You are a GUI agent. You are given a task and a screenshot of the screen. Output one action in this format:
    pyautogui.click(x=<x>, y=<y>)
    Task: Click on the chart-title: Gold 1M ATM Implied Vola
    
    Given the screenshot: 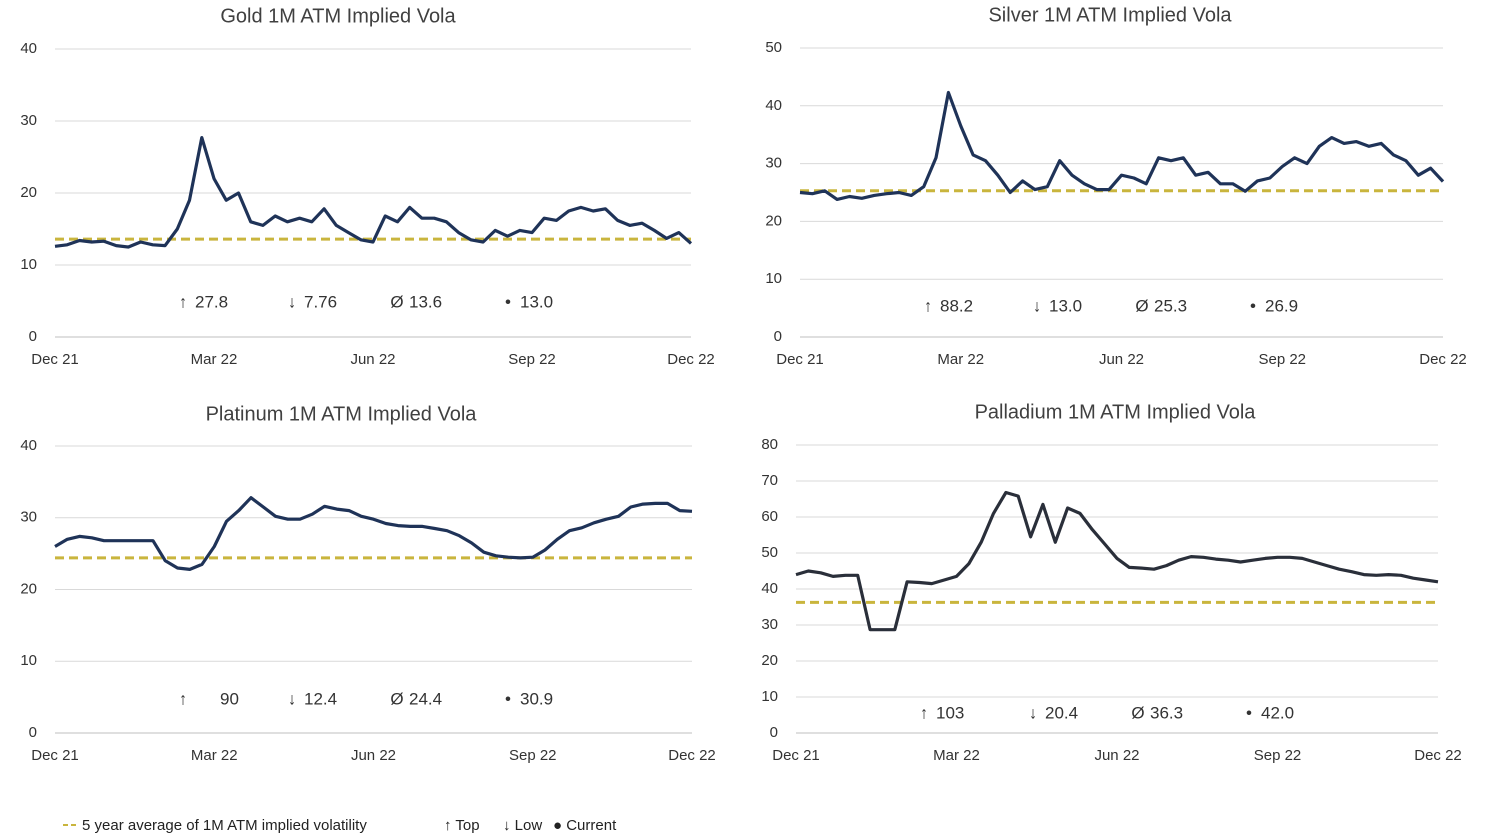 What is the action you would take?
    pyautogui.click(x=338, y=16)
    